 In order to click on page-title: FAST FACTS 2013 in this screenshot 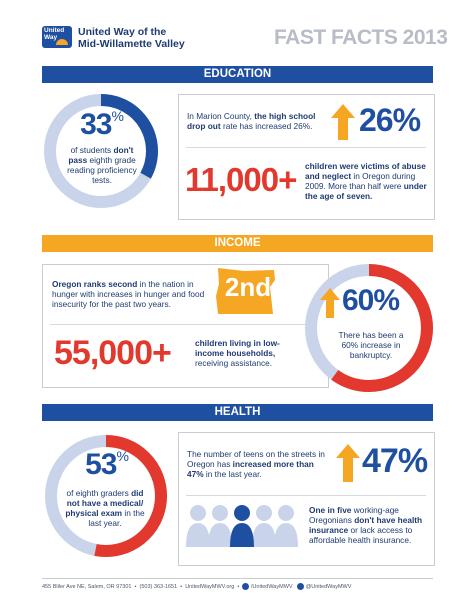, I will do `click(361, 37)`.